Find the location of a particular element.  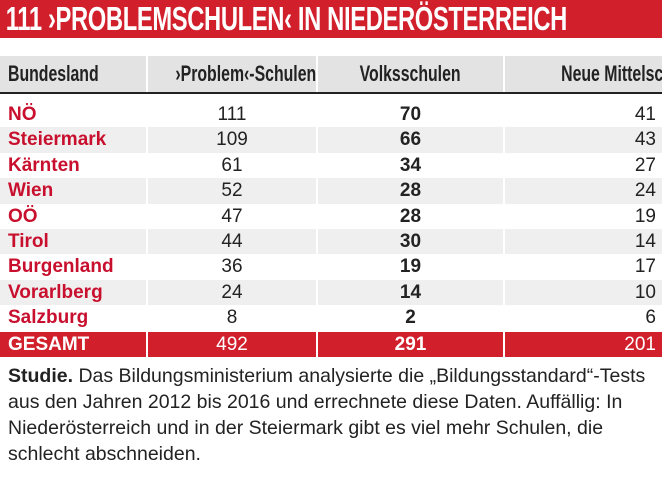

table-row: Vorarlberg 24 14 10 is located at coordinates (331, 292).